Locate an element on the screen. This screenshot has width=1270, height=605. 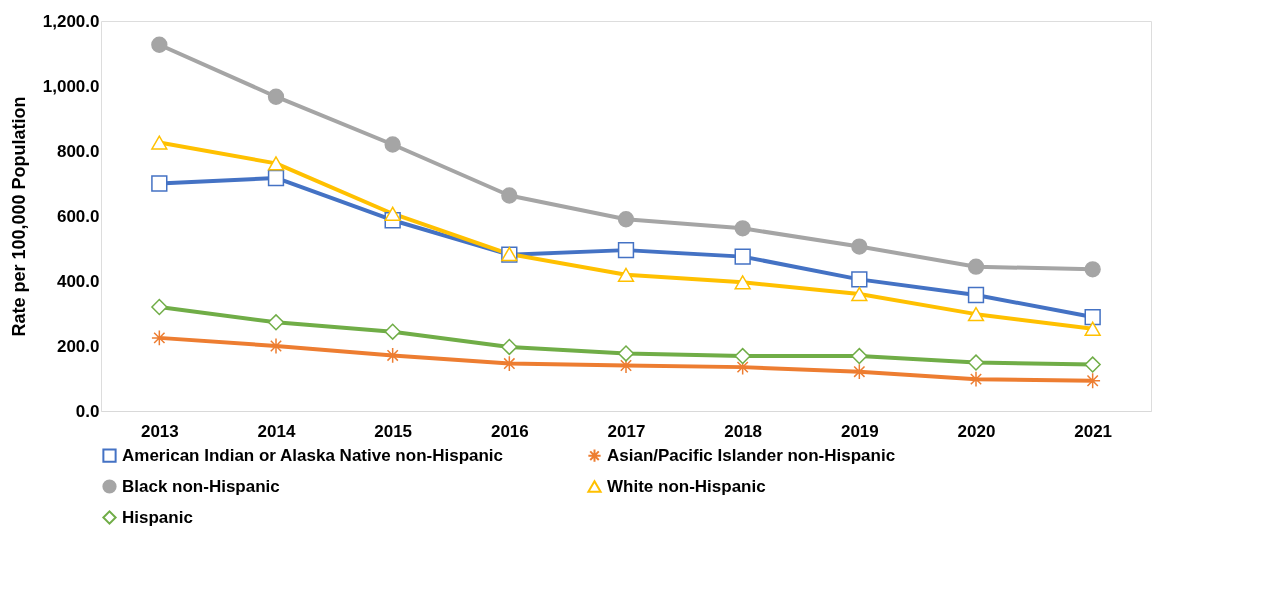
legend-label: American Indian or Alaska Native non-Hispanic is located at coordinates (313, 455).